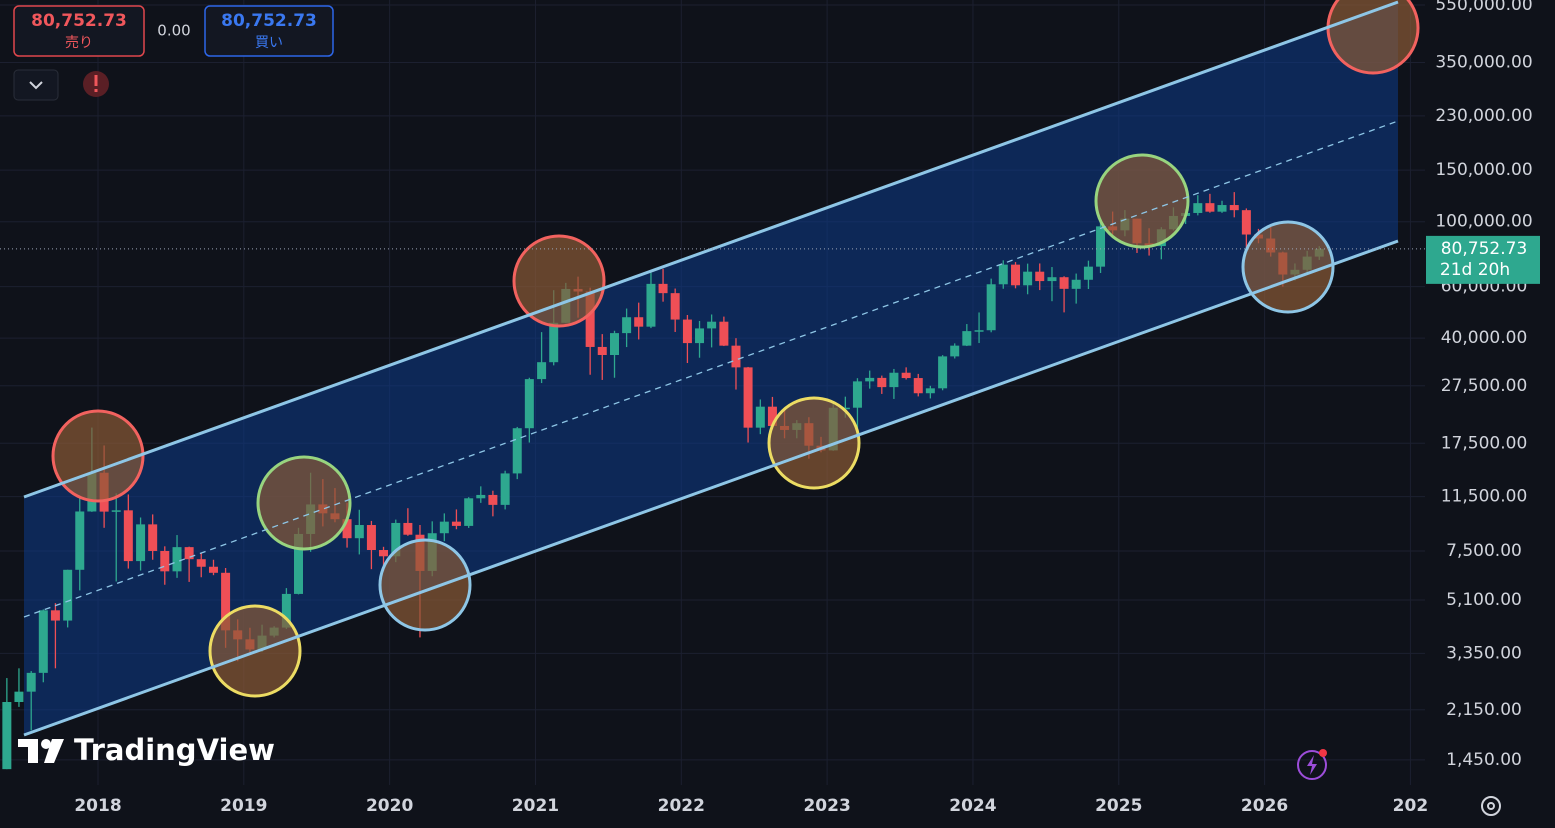  I want to click on x-tick-label: 2018, so click(97, 806).